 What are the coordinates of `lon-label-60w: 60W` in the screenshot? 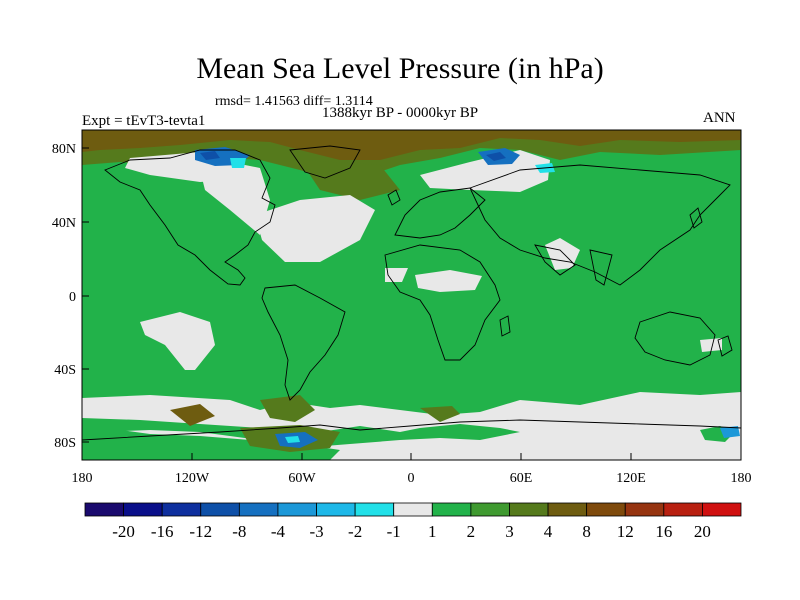 It's located at (302, 478).